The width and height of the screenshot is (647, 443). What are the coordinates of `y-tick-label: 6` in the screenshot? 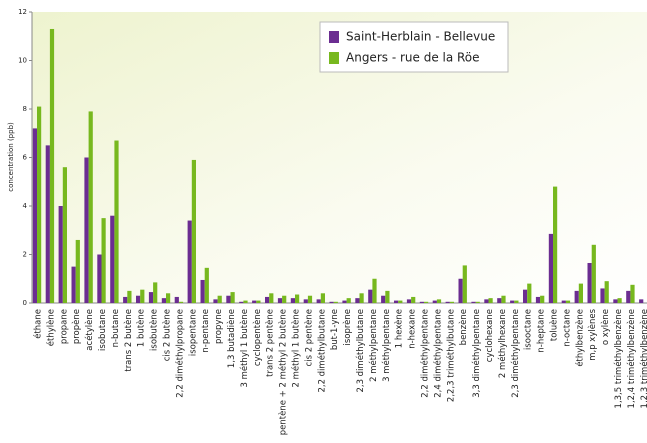 It's located at (25, 158).